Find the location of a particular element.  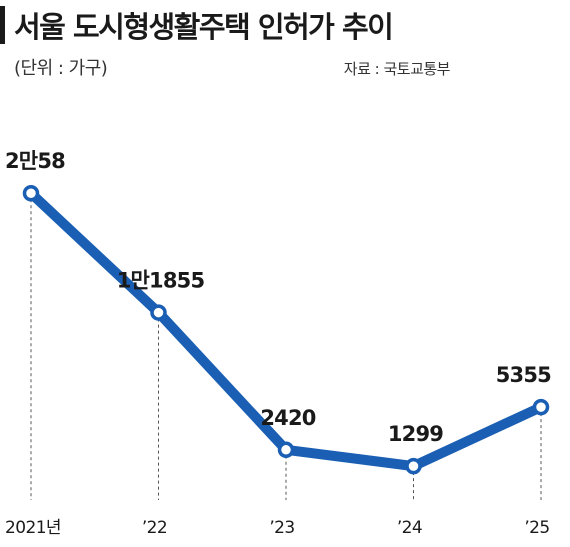

data-label: 2420 is located at coordinates (287, 418).